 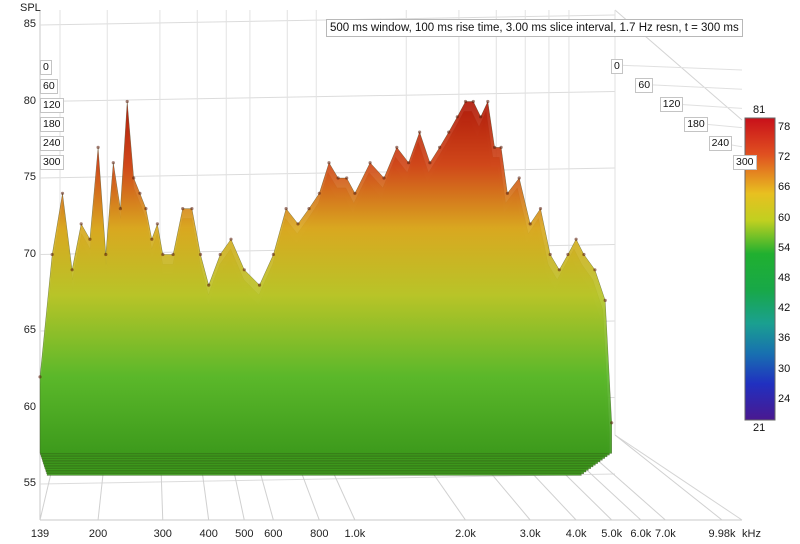 I want to click on colorbar-tick-72: 72, so click(x=784, y=157).